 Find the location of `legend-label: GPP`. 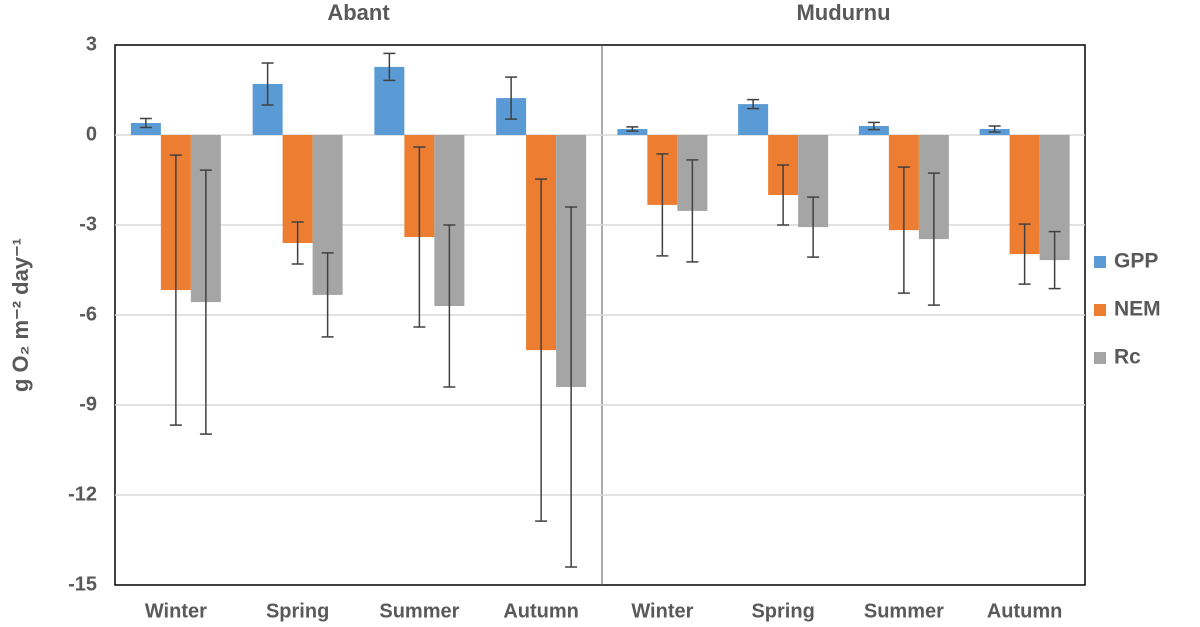

legend-label: GPP is located at coordinates (1136, 261).